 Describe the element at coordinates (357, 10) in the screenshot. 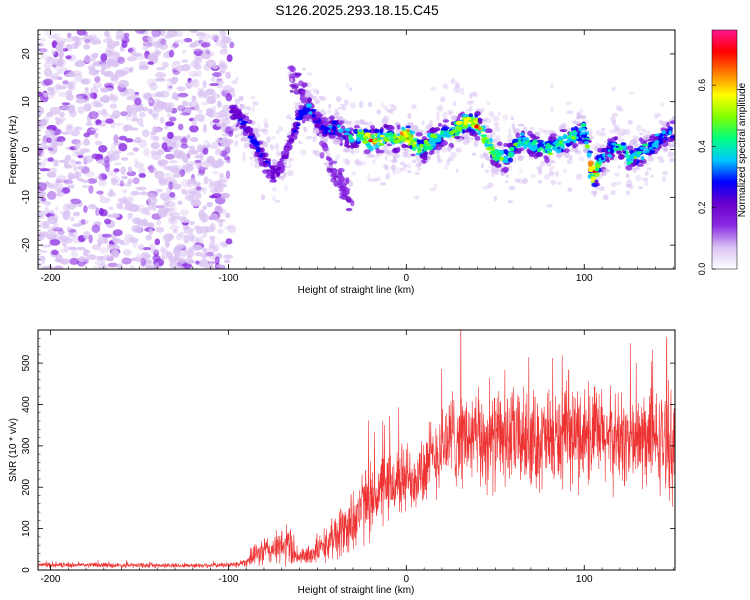

I see `chart-title: S126.2025.293.18.15.C45` at that location.